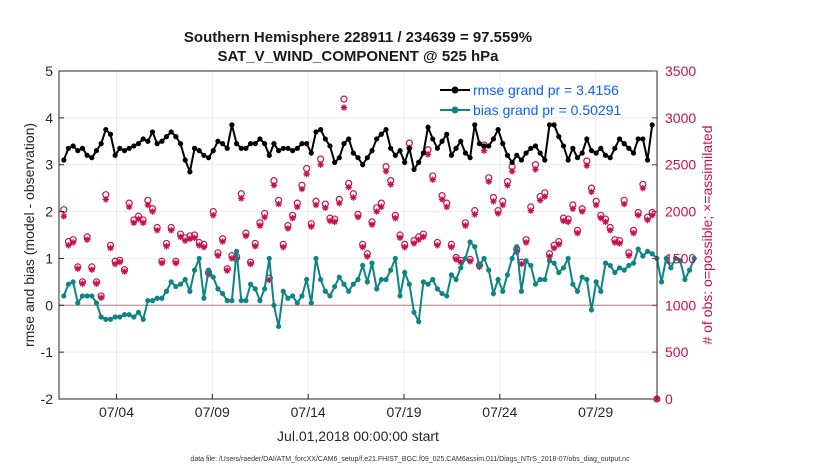 The width and height of the screenshot is (830, 470). I want to click on y2-tick-label: 1500, so click(680, 258).